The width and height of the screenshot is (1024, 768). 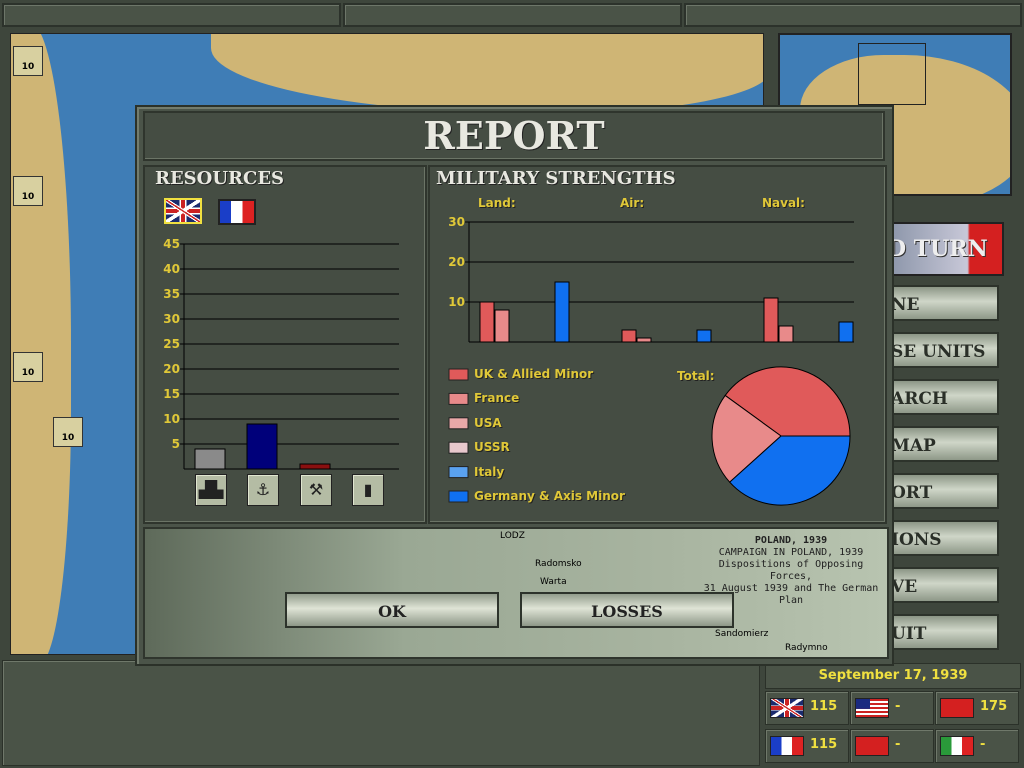 What do you see at coordinates (892, 708) in the screenshot?
I see `nation-status-us: -` at bounding box center [892, 708].